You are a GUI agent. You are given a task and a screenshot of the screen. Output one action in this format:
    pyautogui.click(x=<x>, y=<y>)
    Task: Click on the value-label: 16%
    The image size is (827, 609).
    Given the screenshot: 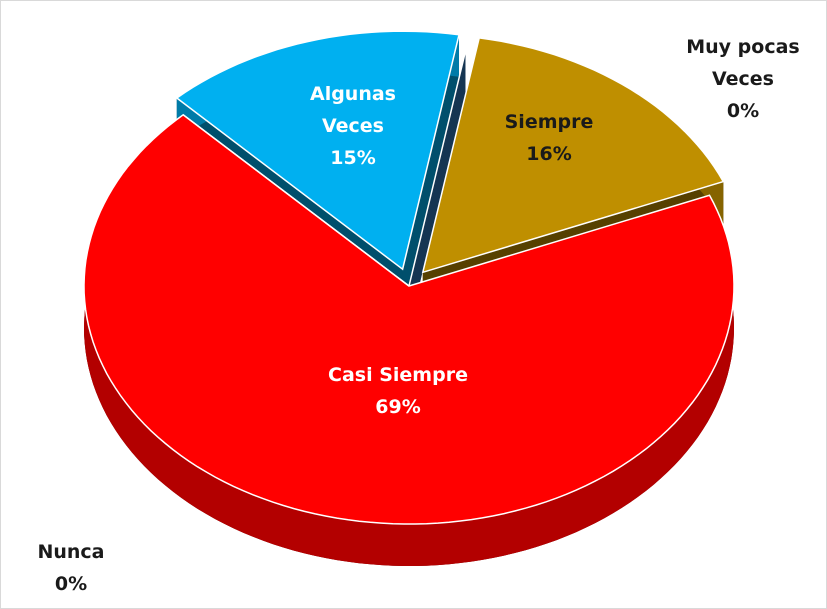 What is the action you would take?
    pyautogui.click(x=549, y=154)
    